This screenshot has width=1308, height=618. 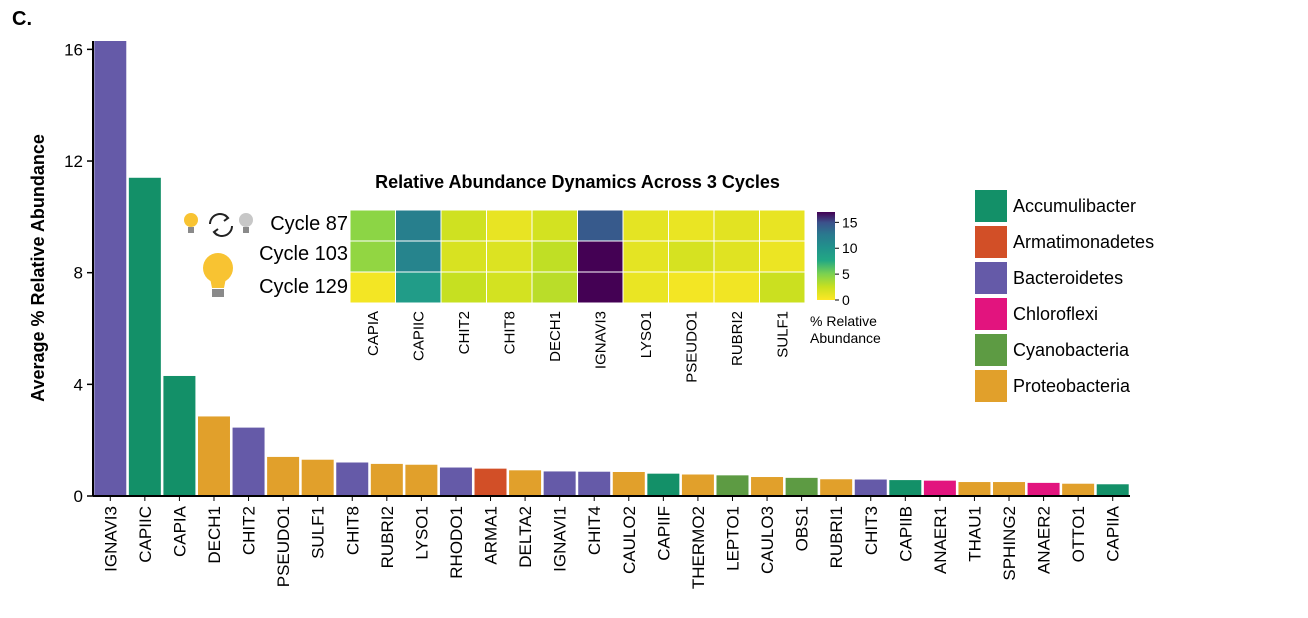 I want to click on x-tick-label: PSEUDO1, so click(x=283, y=546).